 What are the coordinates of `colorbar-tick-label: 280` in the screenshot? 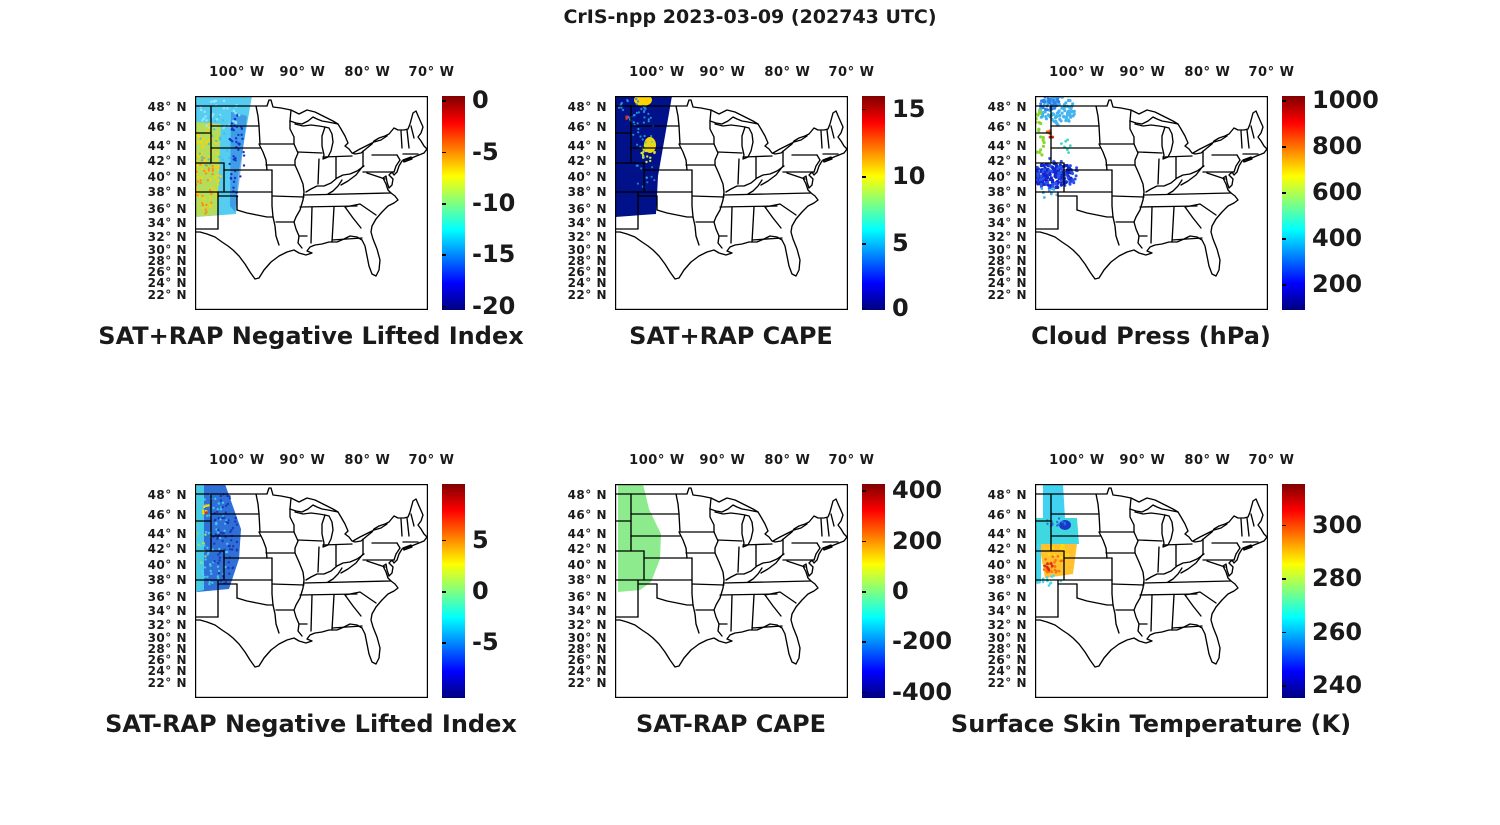 It's located at (1337, 578).